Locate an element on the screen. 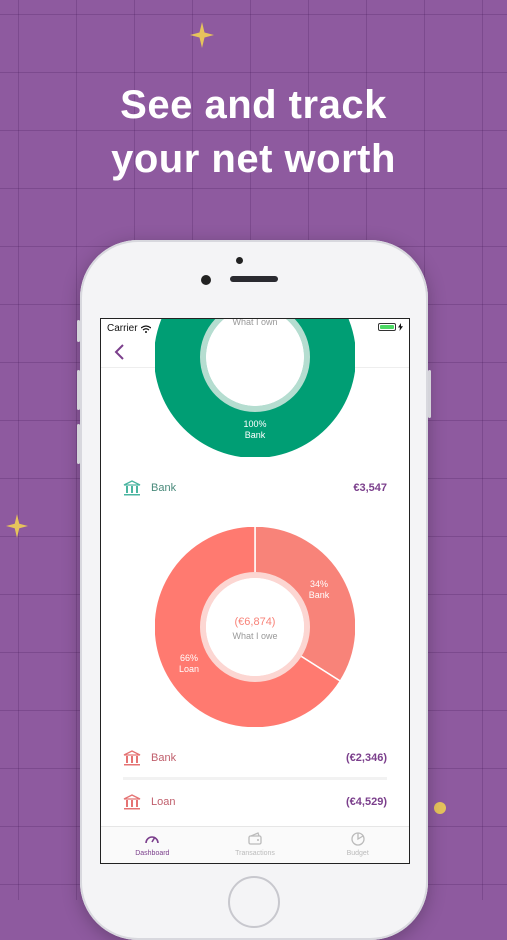 This screenshot has width=507, height=940. row-divider is located at coordinates (255, 778).